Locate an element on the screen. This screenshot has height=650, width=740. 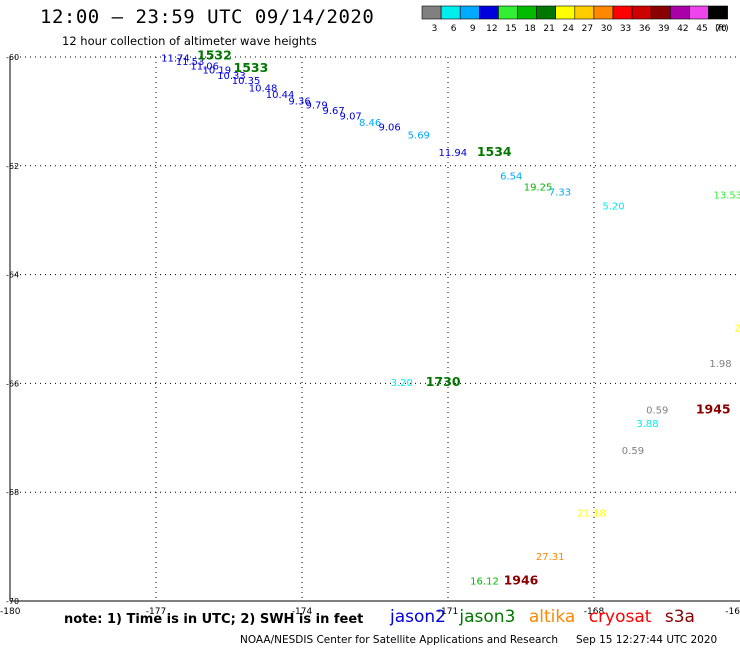
pass-time-label: 1534 is located at coordinates (494, 151).